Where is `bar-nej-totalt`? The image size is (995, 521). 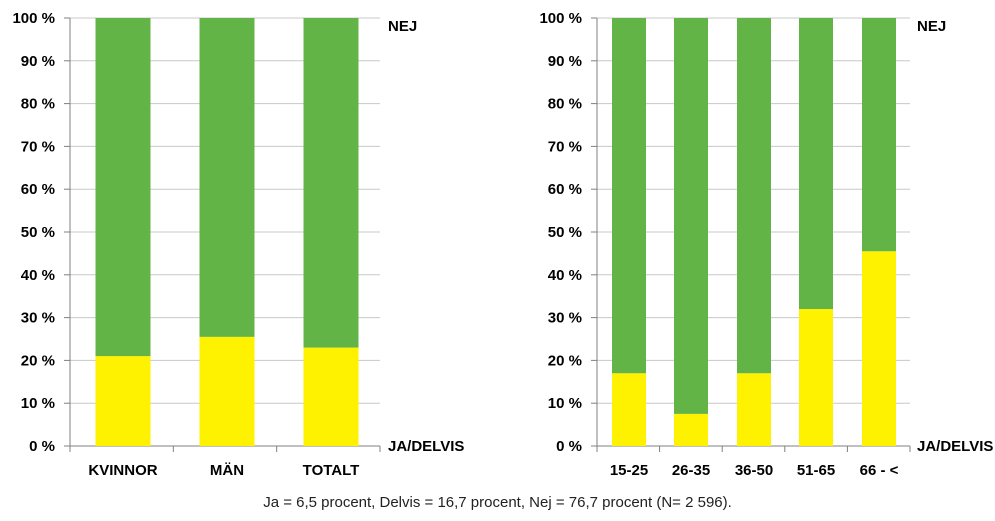 bar-nej-totalt is located at coordinates (331, 183).